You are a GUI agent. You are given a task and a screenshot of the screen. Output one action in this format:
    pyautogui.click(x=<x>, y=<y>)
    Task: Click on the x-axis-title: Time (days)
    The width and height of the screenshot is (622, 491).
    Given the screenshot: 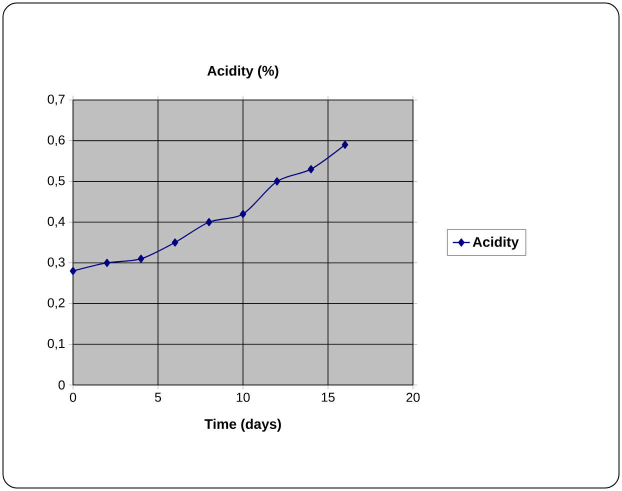 What is the action you would take?
    pyautogui.click(x=242, y=425)
    